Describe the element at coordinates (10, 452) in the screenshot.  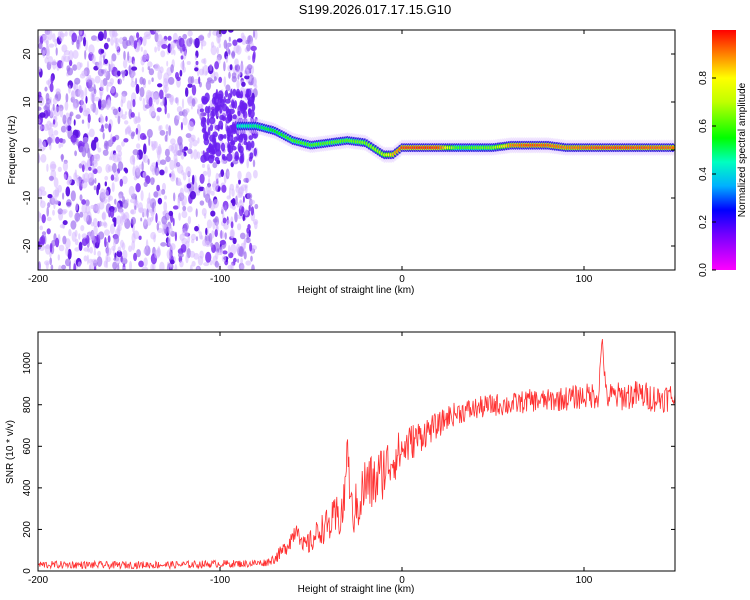
I see `snr-y-label: SNR (10 * v/v)` at that location.